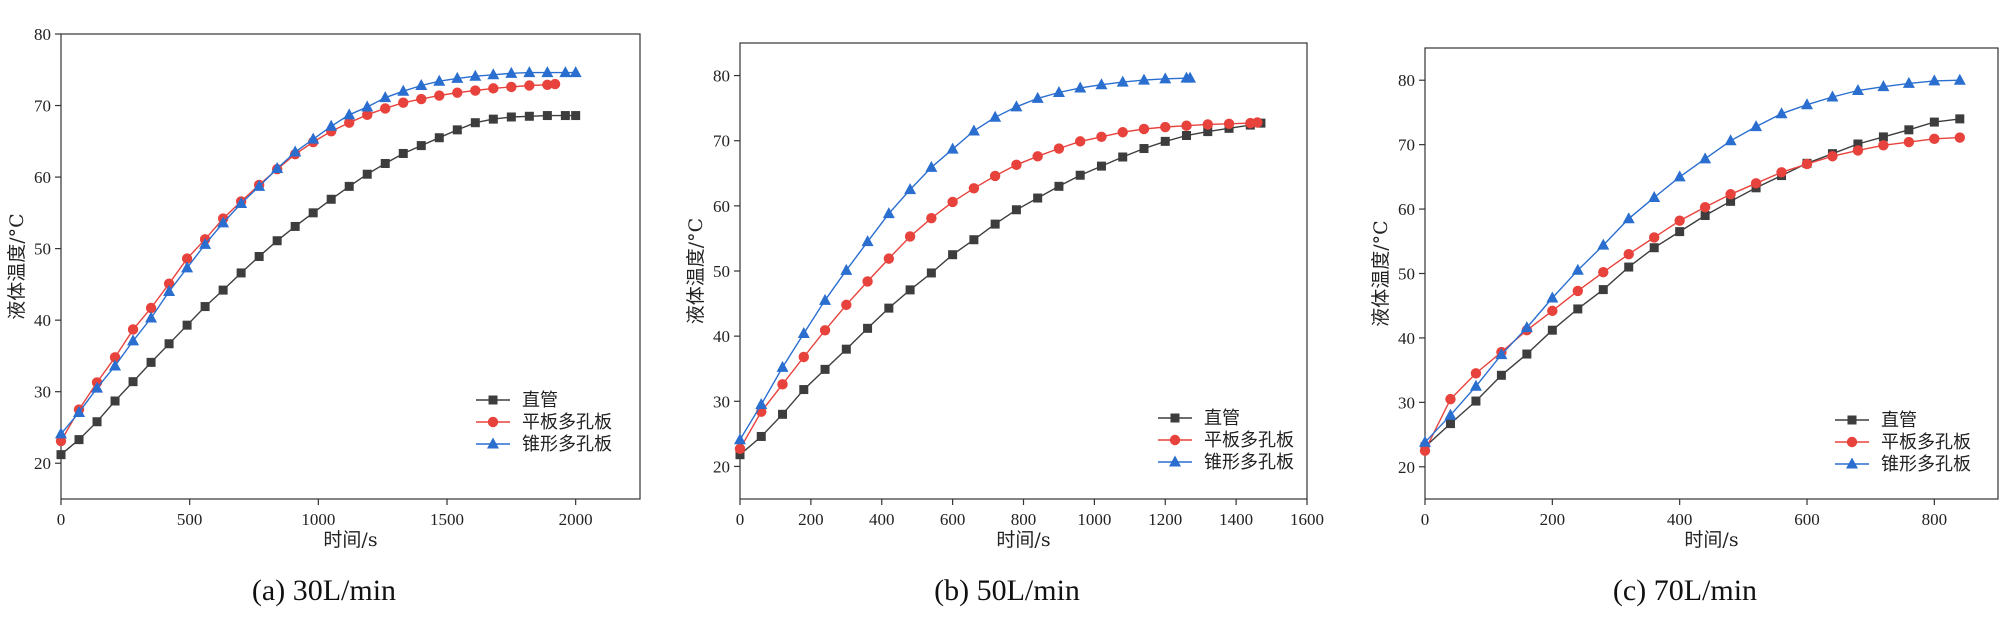  I want to click on x-tick-label: 0, so click(61, 519).